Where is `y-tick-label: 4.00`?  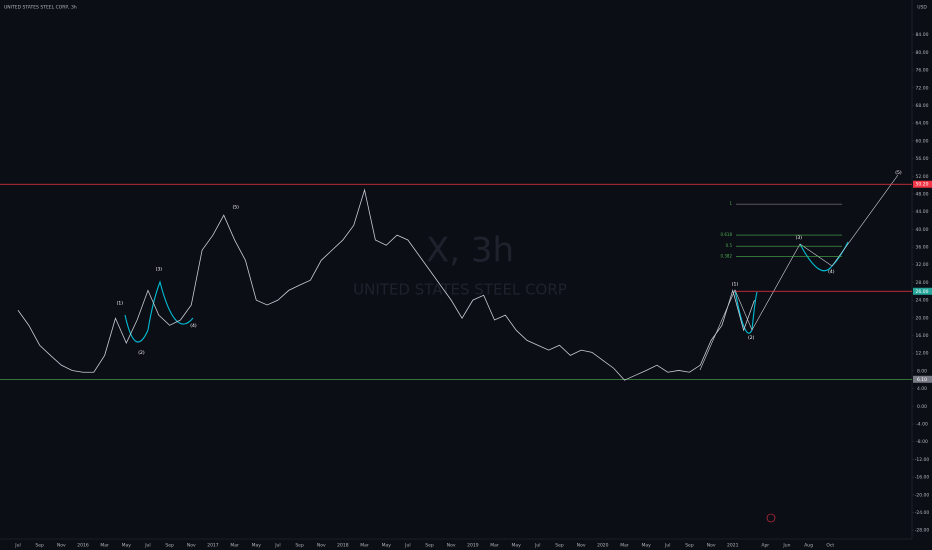 y-tick-label: 4.00 is located at coordinates (922, 389).